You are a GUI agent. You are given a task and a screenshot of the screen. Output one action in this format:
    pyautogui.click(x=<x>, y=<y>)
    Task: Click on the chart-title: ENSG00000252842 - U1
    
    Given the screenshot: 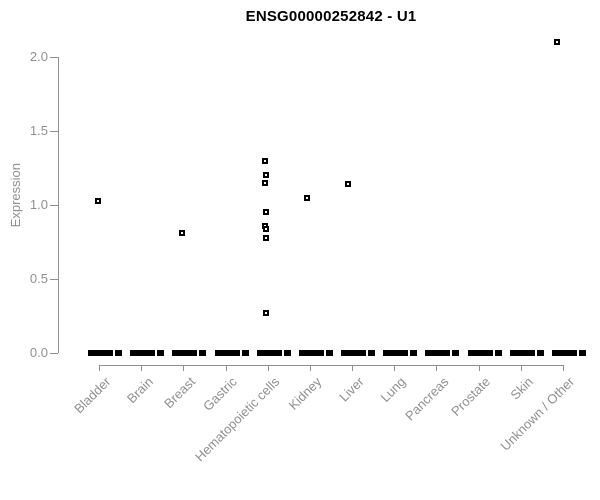 What is the action you would take?
    pyautogui.click(x=331, y=16)
    